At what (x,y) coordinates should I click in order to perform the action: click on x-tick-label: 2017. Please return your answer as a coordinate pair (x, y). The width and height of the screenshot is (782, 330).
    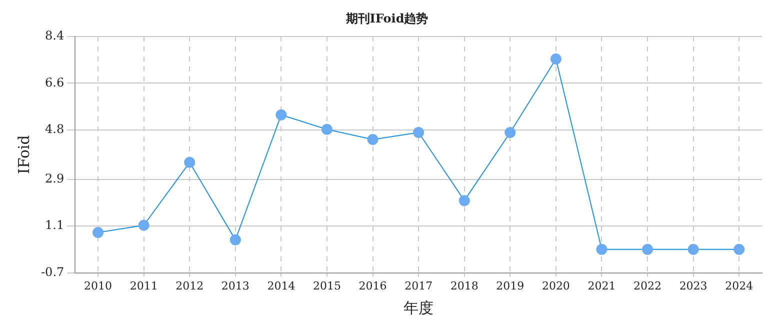
    Looking at the image, I should click on (418, 285).